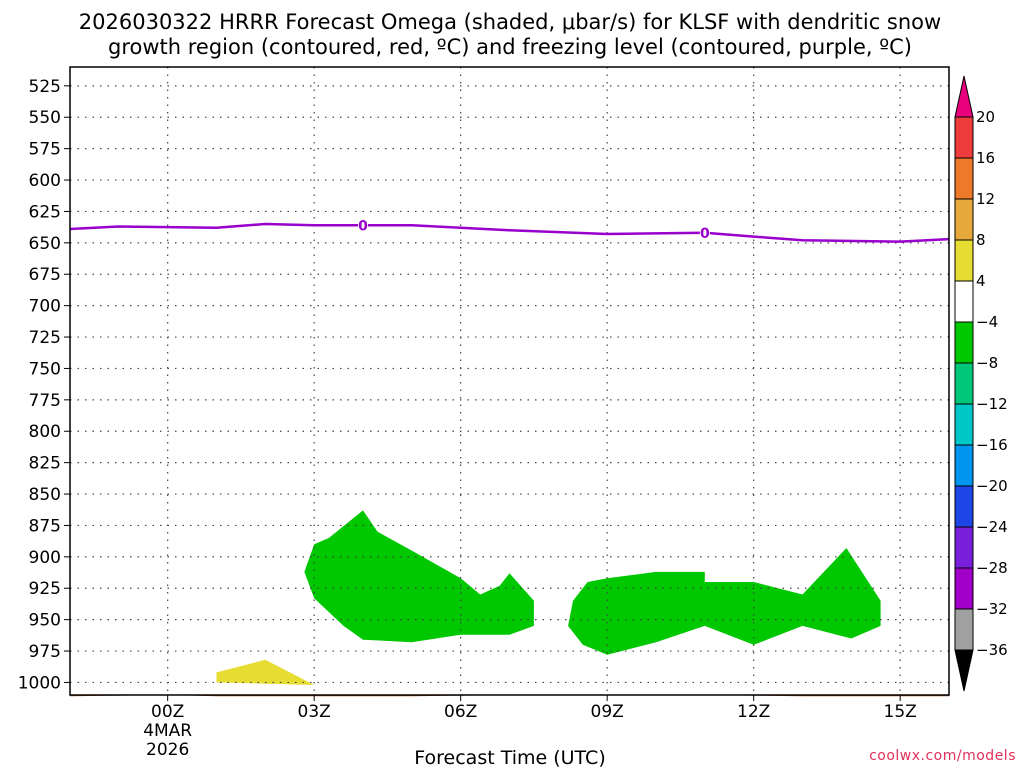 The width and height of the screenshot is (1024, 768). What do you see at coordinates (167, 712) in the screenshot?
I see `x-tick-label-00Z: 00Z` at bounding box center [167, 712].